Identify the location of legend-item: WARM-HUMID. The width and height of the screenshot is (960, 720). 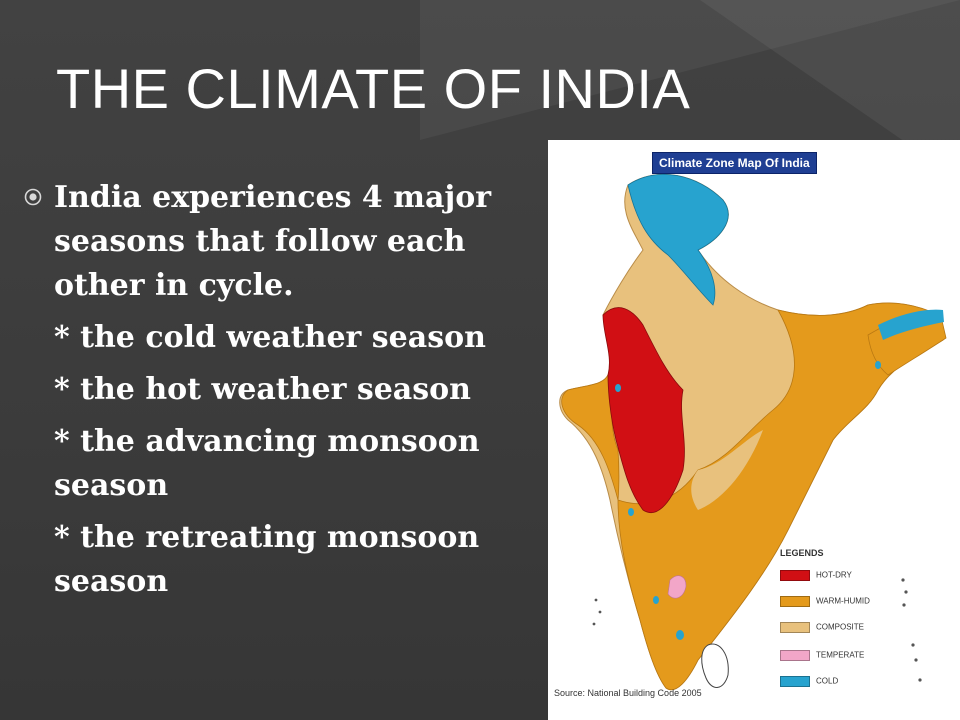
(825, 601).